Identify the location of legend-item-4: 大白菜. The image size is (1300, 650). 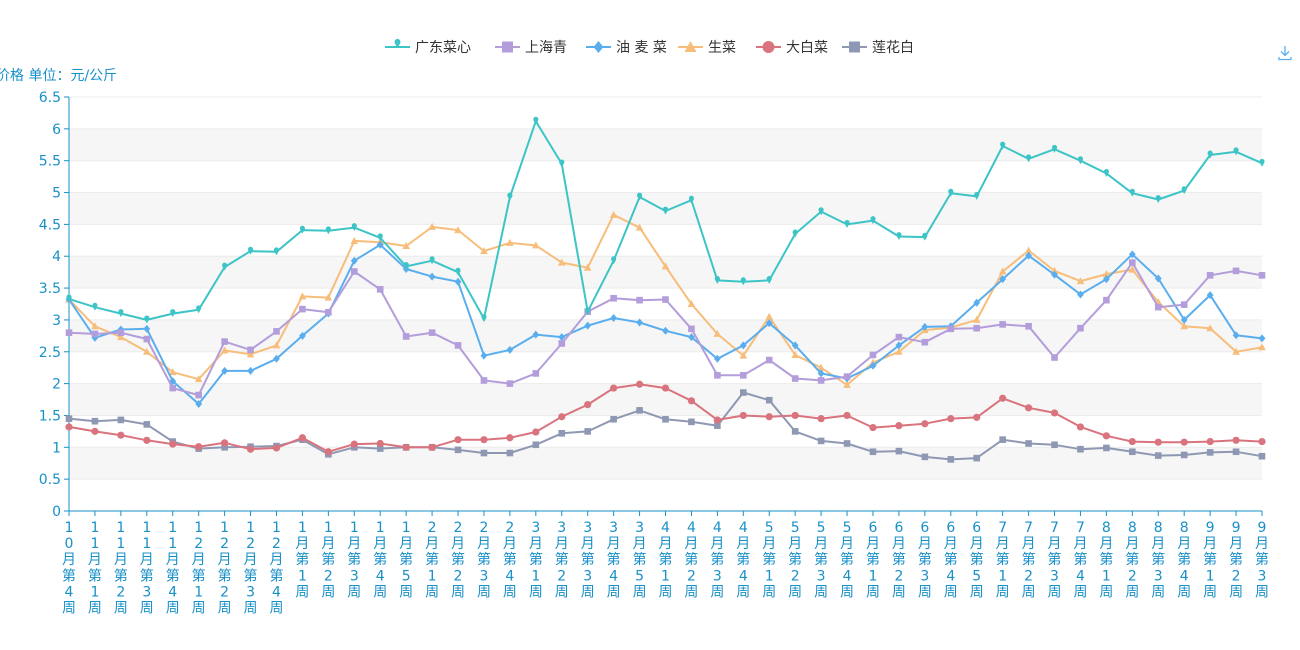
(792, 48).